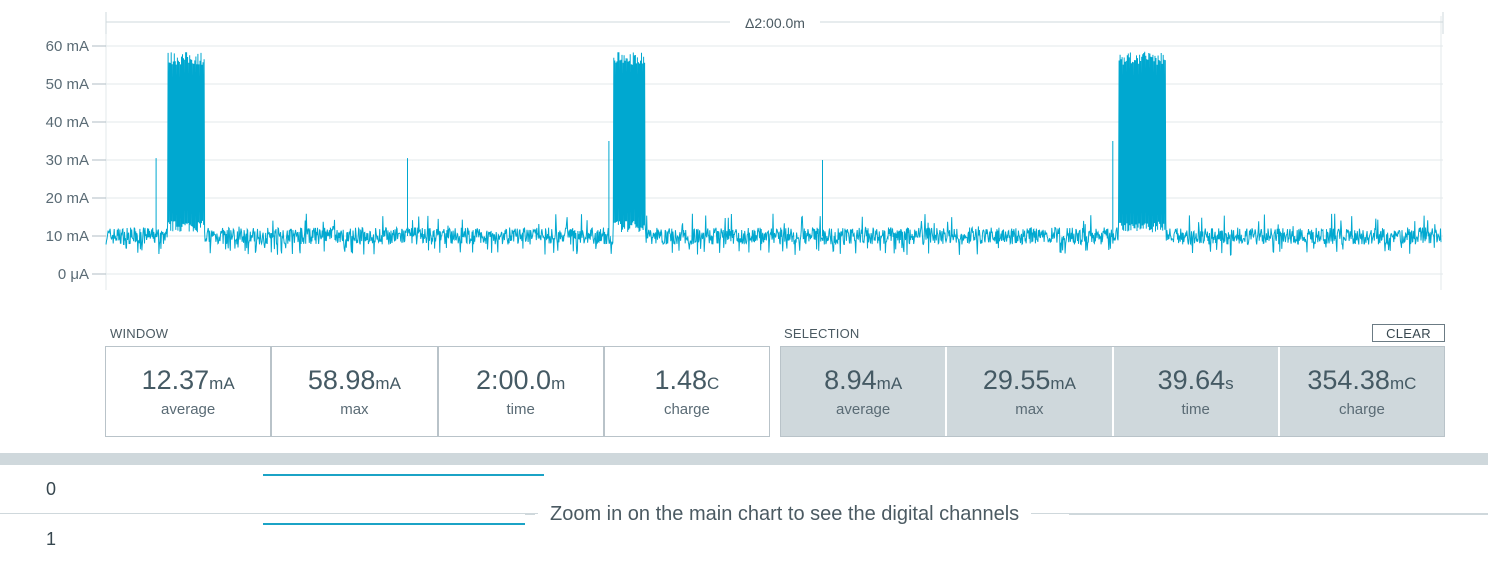 The height and width of the screenshot is (563, 1488). What do you see at coordinates (1348, 380) in the screenshot?
I see `stat-number: 354.38` at bounding box center [1348, 380].